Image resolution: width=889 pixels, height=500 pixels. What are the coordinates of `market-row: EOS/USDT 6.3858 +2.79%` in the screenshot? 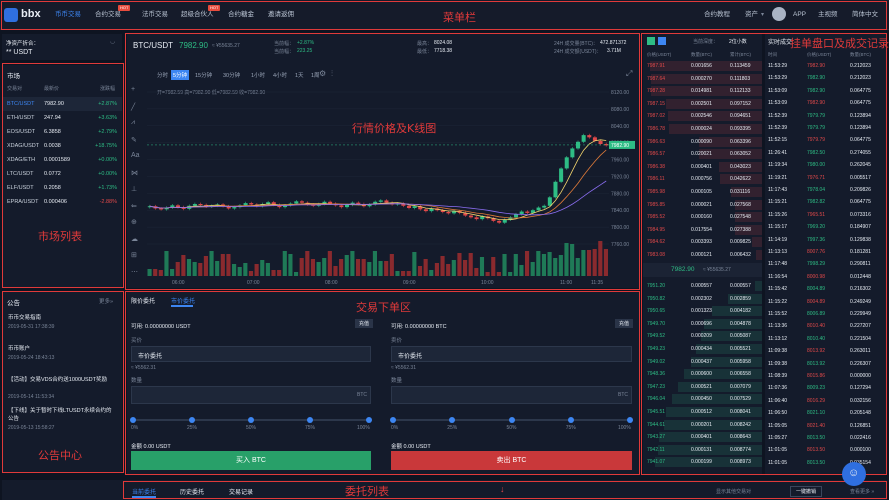 It's located at (62, 132).